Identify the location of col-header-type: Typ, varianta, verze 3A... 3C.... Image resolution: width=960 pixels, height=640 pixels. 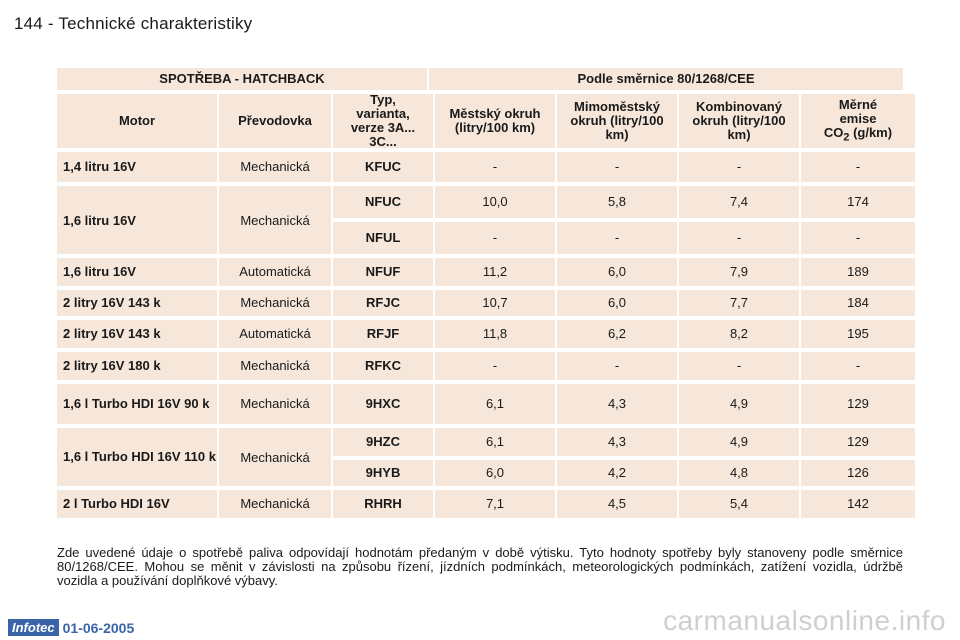
(383, 121).